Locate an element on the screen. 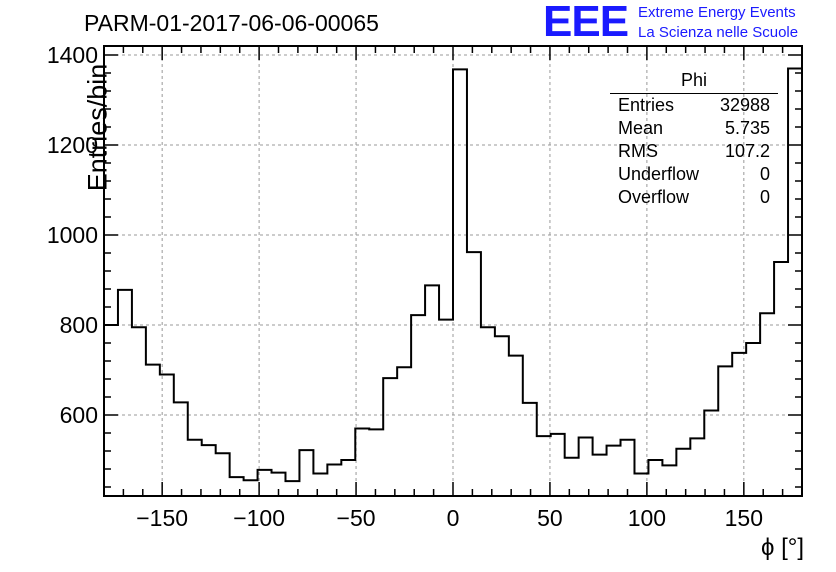 This screenshot has height=572, width=836. x-tick-label: 50 is located at coordinates (550, 518).